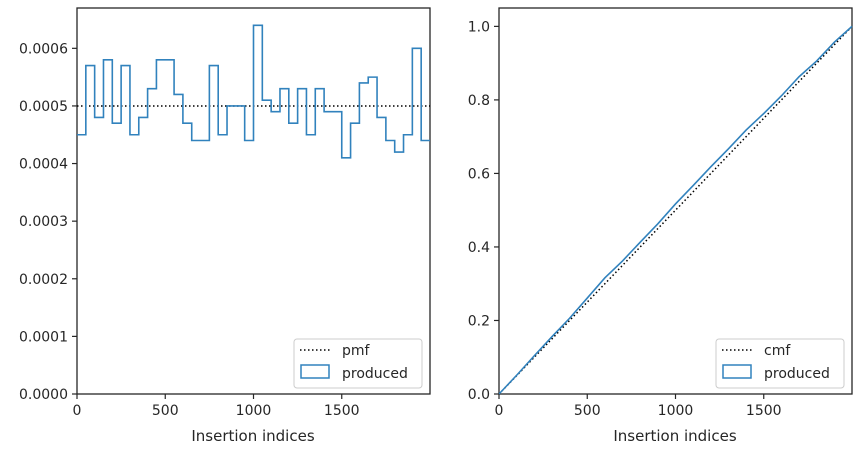 Image resolution: width=861 pixels, height=453 pixels. I want to click on legend-cmf-label: cmf, so click(777, 351).